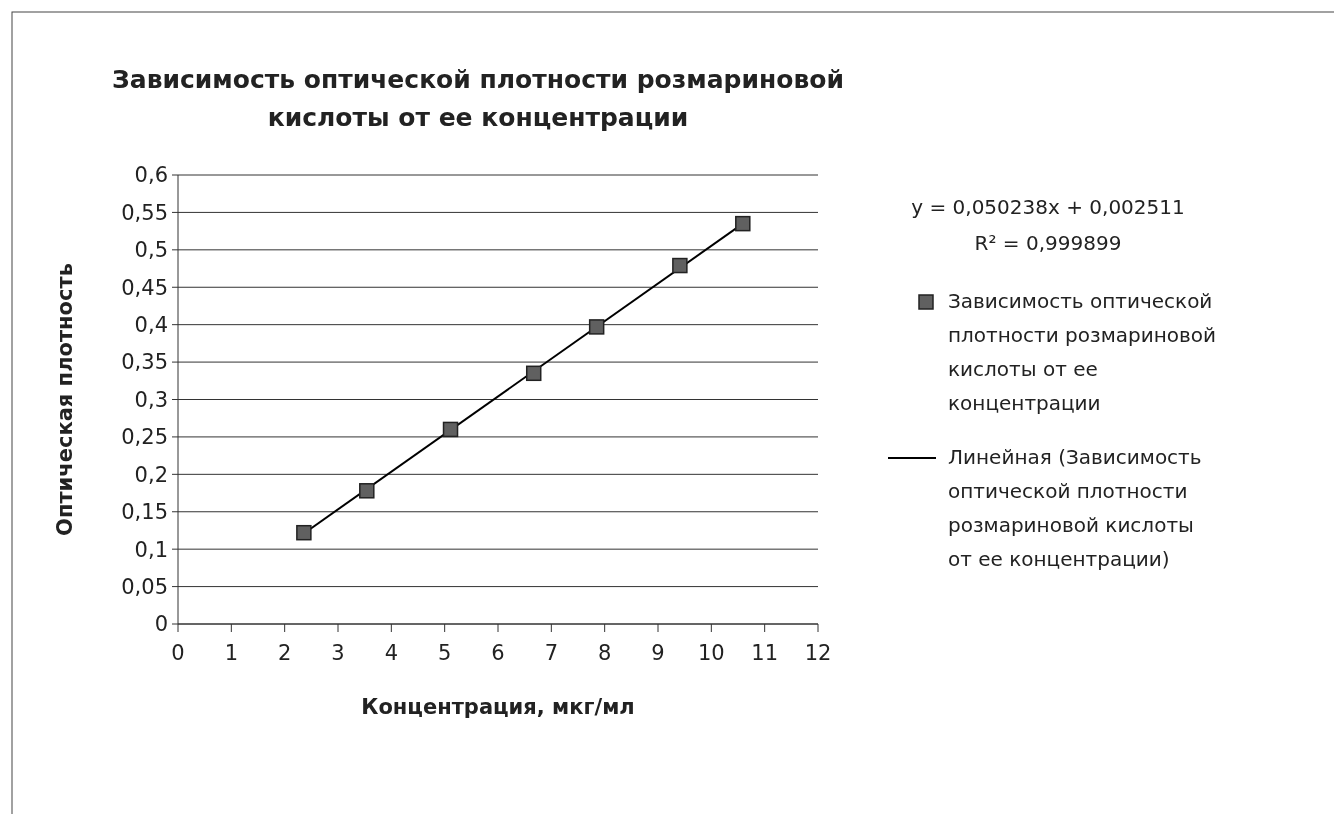 This screenshot has height=814, width=1334. I want to click on text: R² = 0,999899, so click(1048, 243).